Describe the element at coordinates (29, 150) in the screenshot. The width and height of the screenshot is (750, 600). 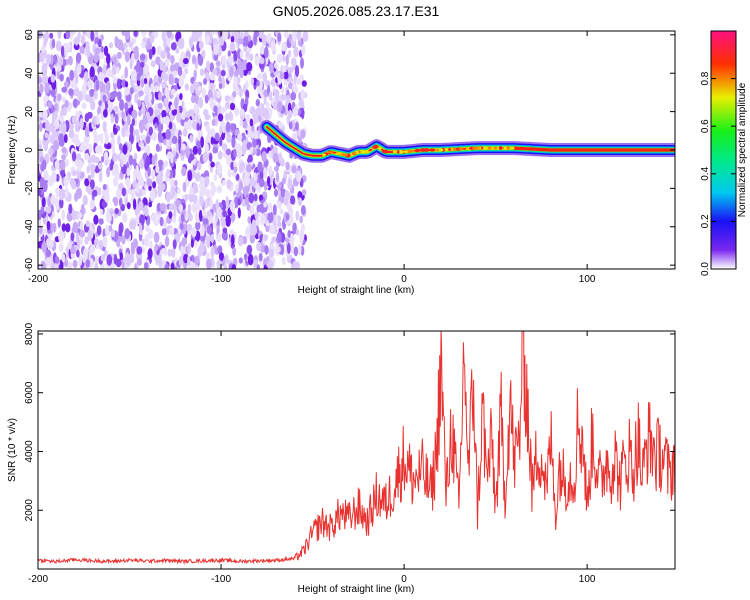
I see `y-tick-label: 0` at that location.